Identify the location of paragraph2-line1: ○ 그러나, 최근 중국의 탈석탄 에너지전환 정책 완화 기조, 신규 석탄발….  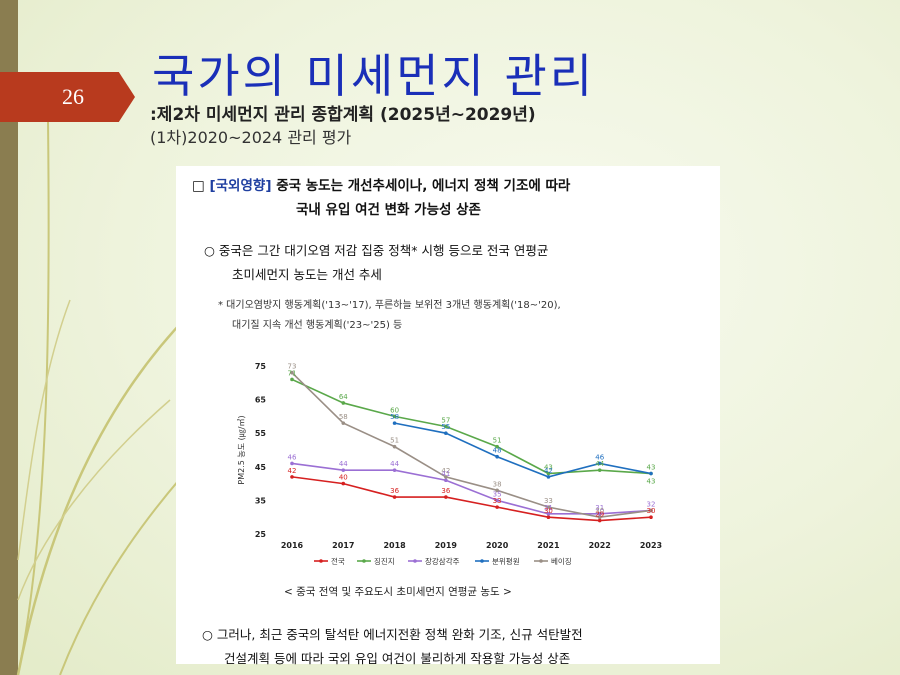
(392, 634).